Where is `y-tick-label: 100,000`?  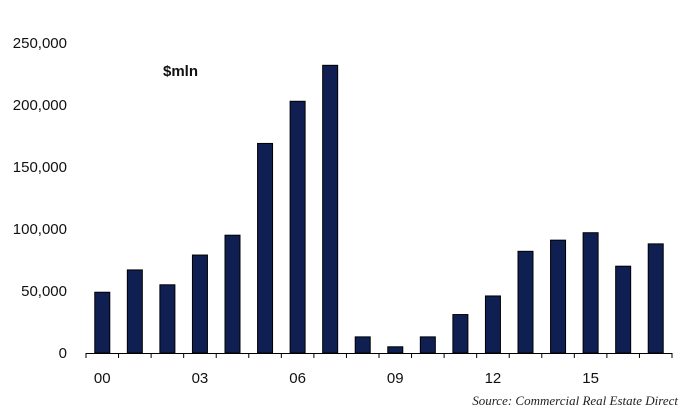
y-tick-label: 100,000 is located at coordinates (40, 229).